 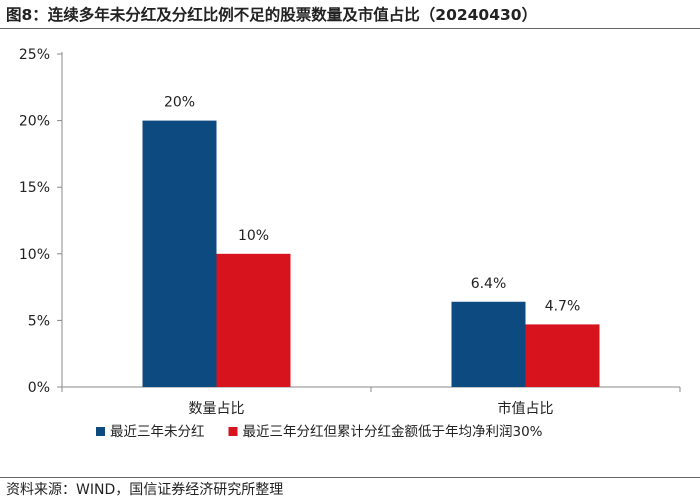 What do you see at coordinates (253, 236) in the screenshot?
I see `bar-value-label: 10%` at bounding box center [253, 236].